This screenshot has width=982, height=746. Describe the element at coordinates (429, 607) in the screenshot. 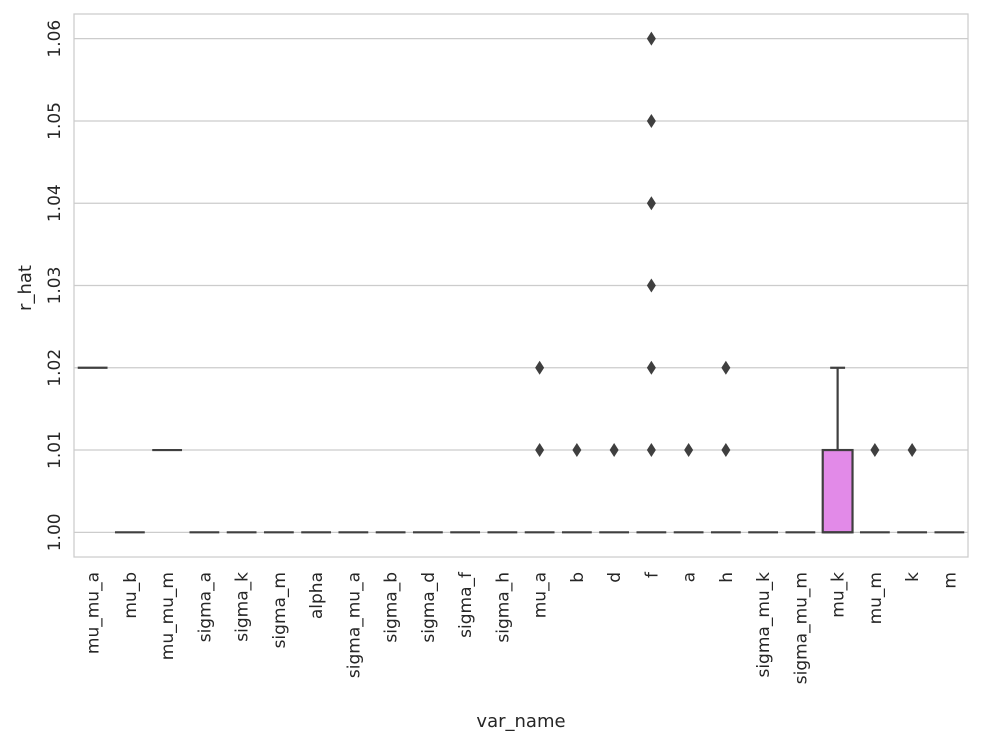

I see `x-tick-label: sigma_d` at that location.